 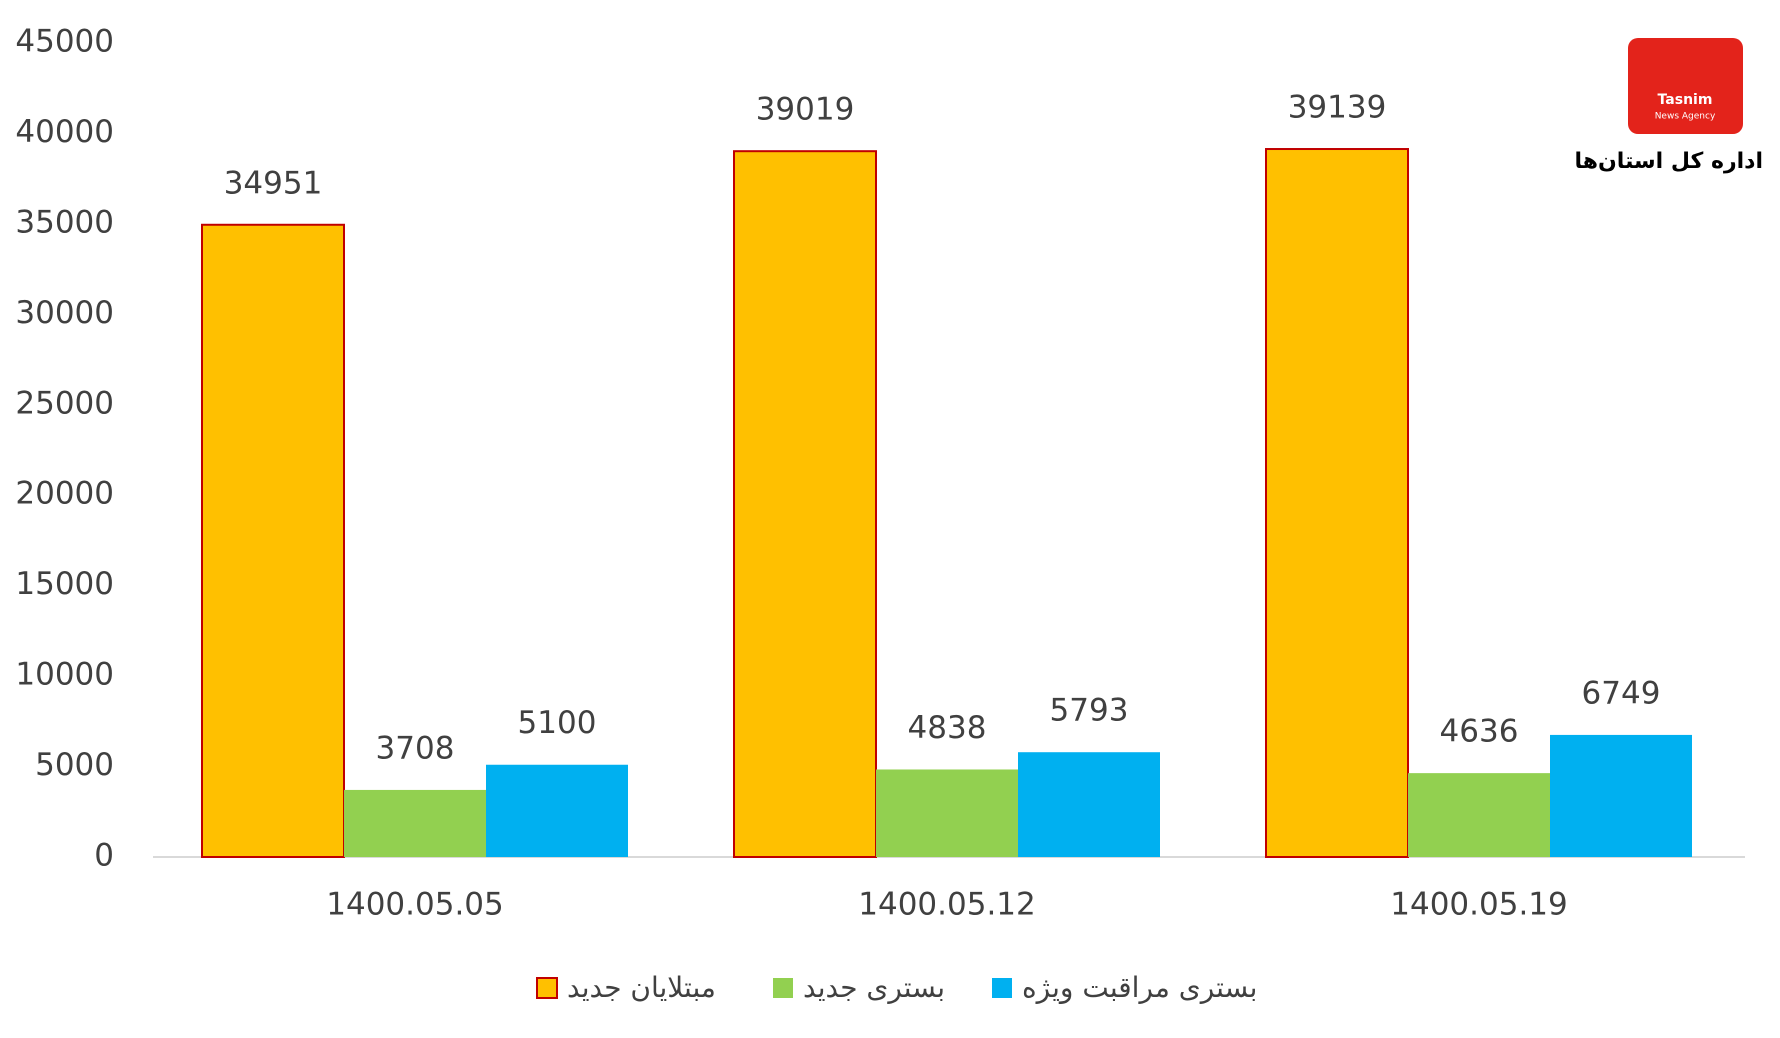 What do you see at coordinates (557, 723) in the screenshot?
I see `data-label: 5100` at bounding box center [557, 723].